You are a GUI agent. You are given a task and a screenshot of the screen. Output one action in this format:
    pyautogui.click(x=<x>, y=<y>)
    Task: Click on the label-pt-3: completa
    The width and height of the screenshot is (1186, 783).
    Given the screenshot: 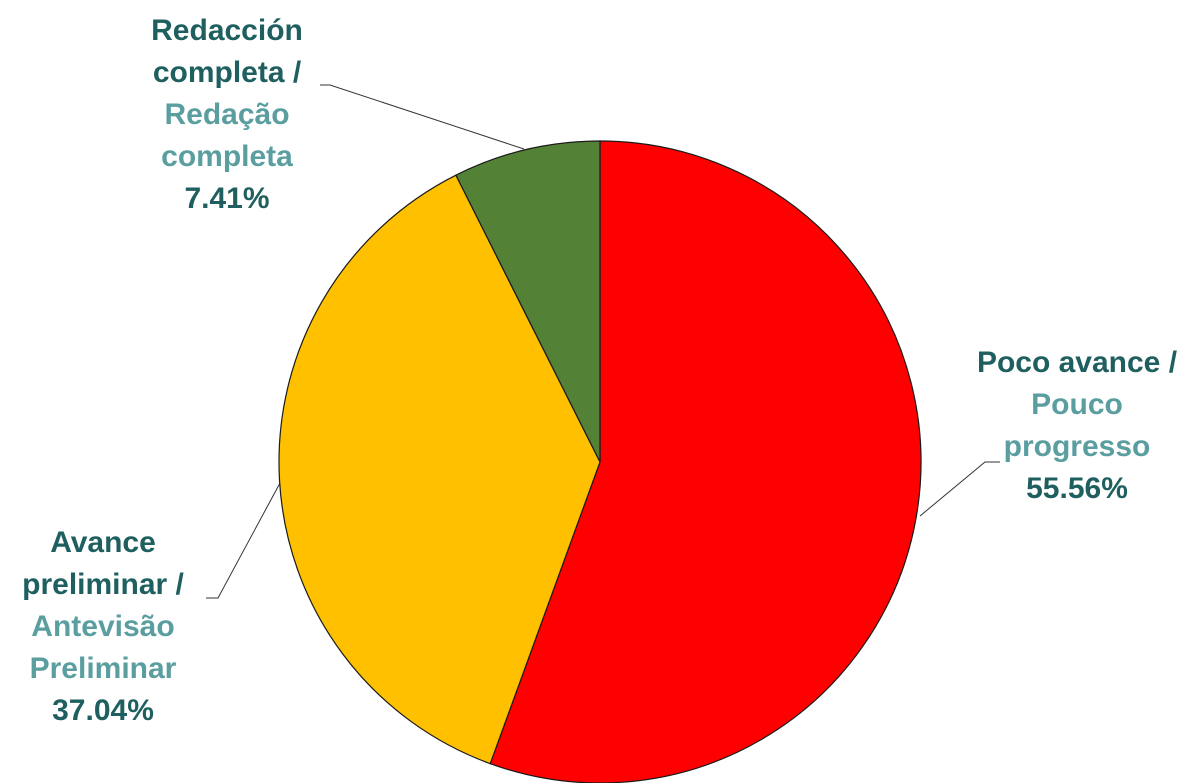 What is the action you would take?
    pyautogui.click(x=227, y=156)
    